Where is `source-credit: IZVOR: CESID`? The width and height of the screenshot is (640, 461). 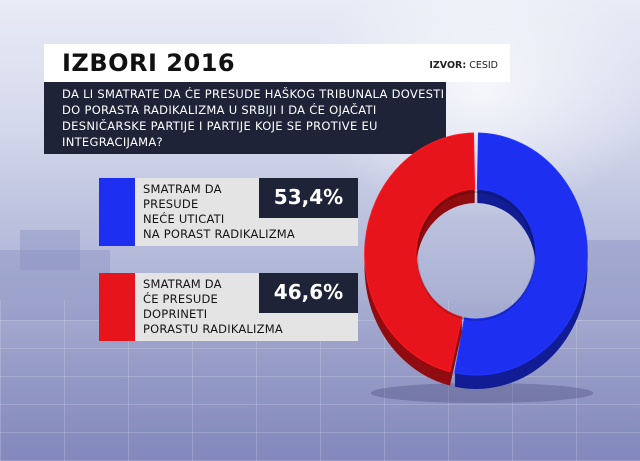
source-credit: IZVOR: CESID is located at coordinates (463, 65).